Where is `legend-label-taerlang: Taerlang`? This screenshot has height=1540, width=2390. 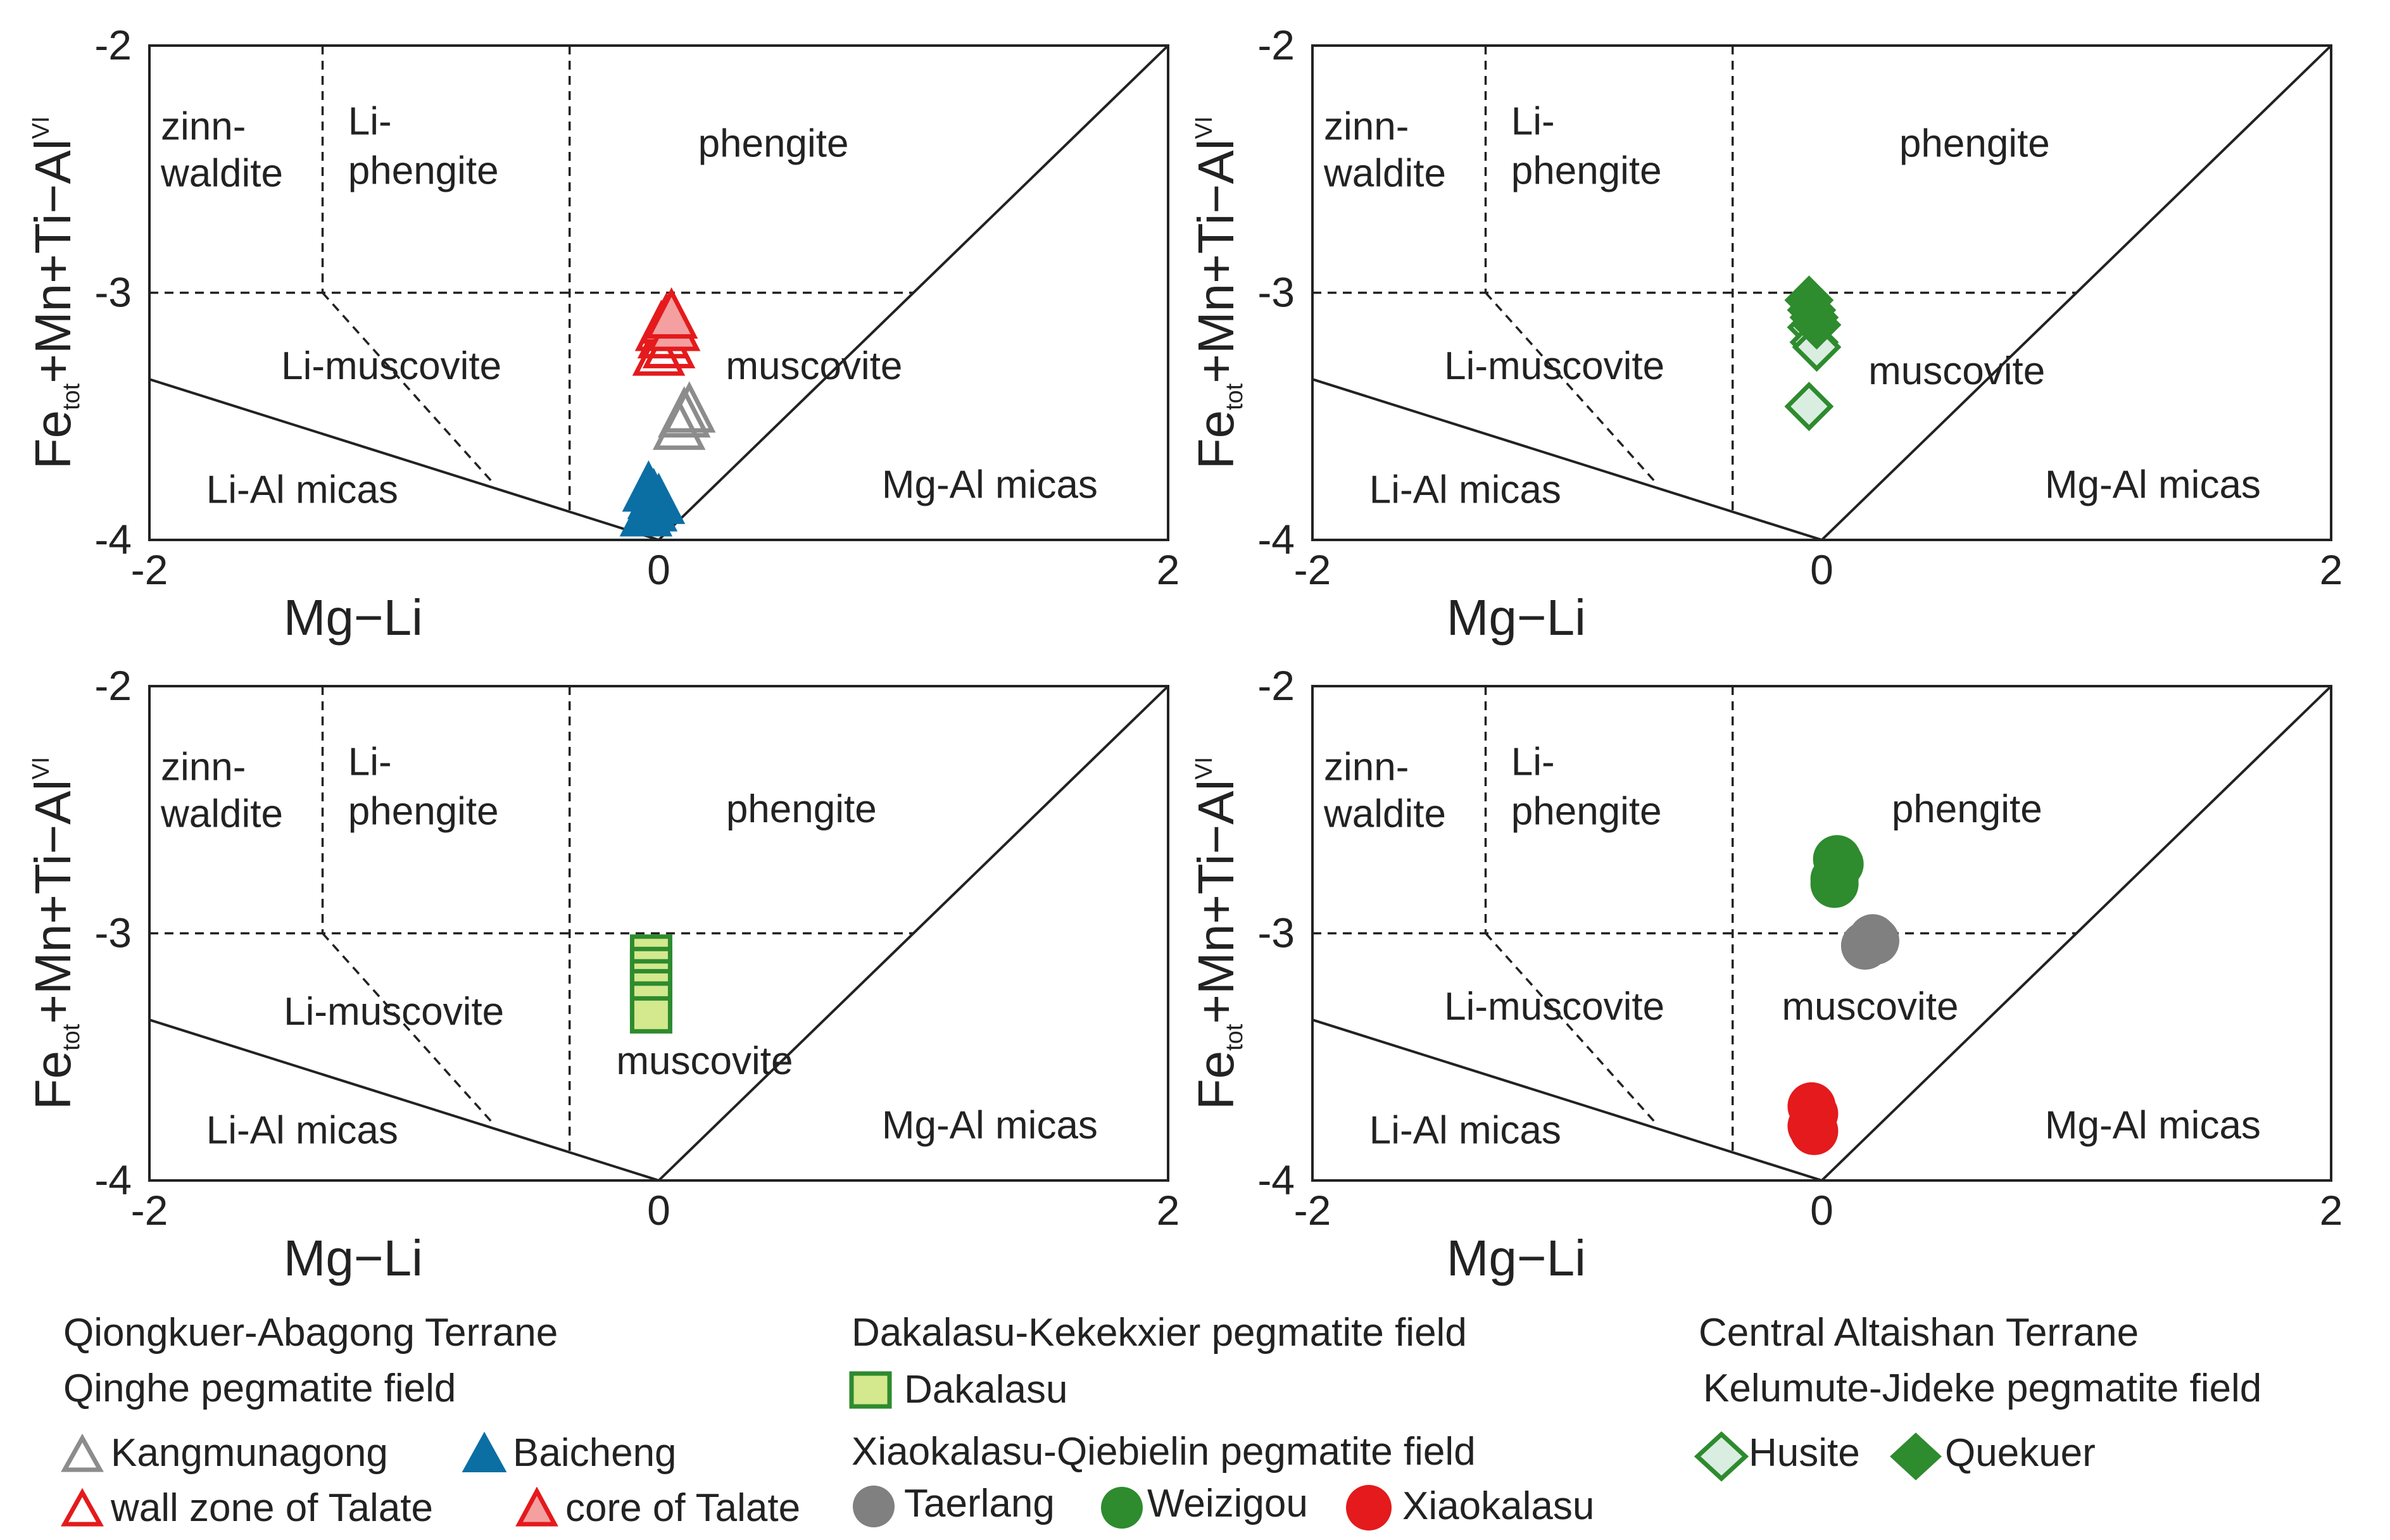
legend-label-taerlang: Taerlang is located at coordinates (979, 1503).